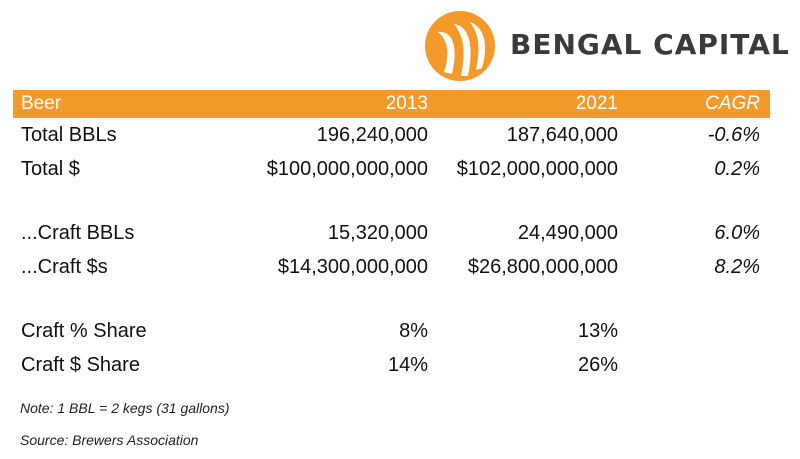 Image resolution: width=800 pixels, height=459 pixels. I want to click on row-label: ...Craft $s, so click(64, 266).